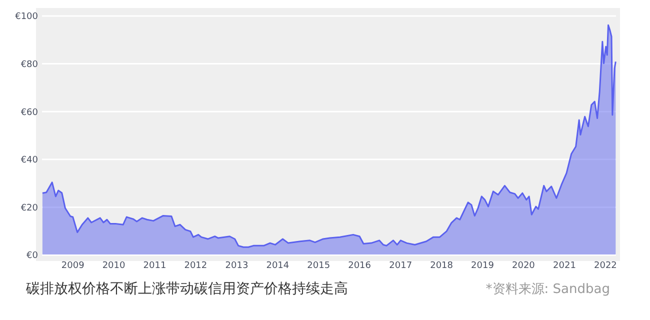 The width and height of the screenshot is (650, 320). I want to click on y-tick-label: €40, so click(29, 161).